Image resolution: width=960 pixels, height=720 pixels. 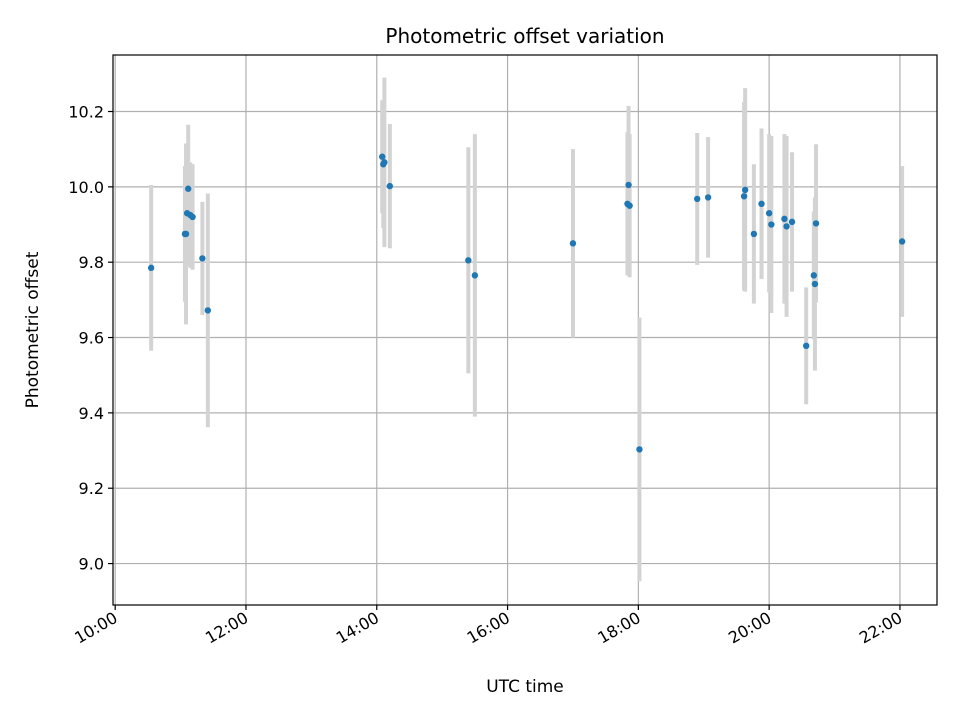 I want to click on y-tick-label: 9.8, so click(x=91, y=262).